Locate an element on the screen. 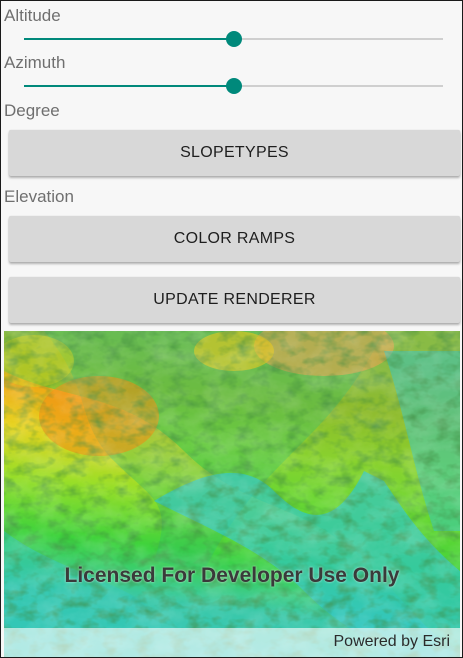 This screenshot has width=463, height=658. color-ramps-button: COLOR RAMPS is located at coordinates (234, 239).